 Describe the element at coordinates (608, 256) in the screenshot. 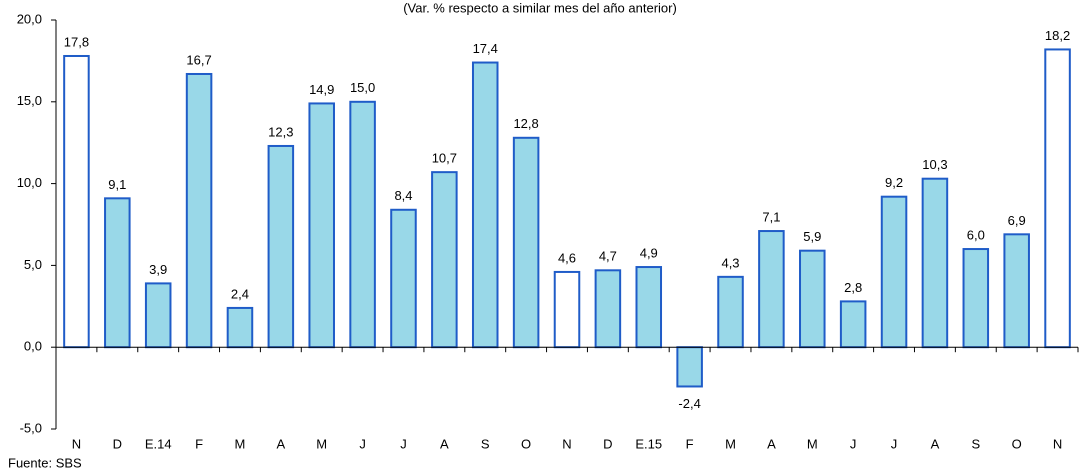

I see `value-label: 4,7` at that location.